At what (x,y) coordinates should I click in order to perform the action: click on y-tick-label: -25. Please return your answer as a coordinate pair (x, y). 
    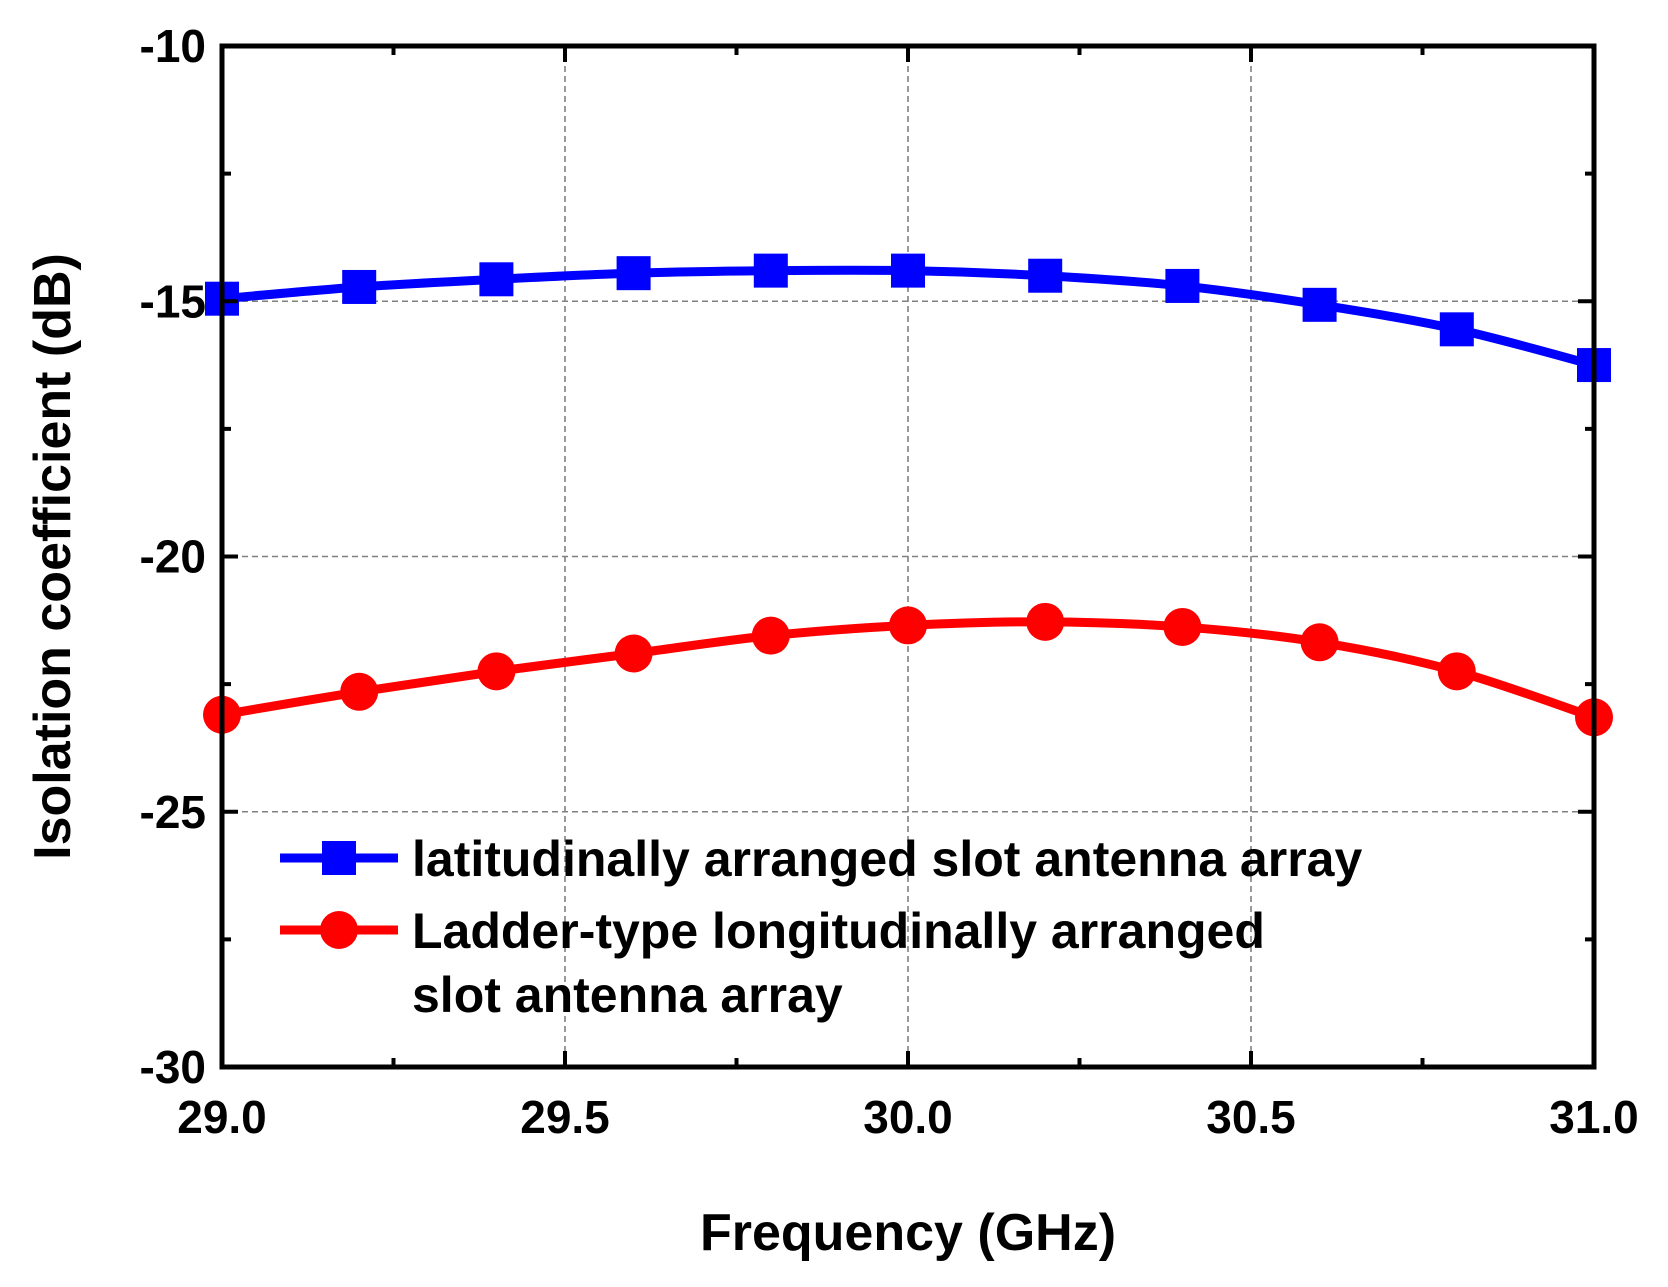
    Looking at the image, I should click on (173, 812).